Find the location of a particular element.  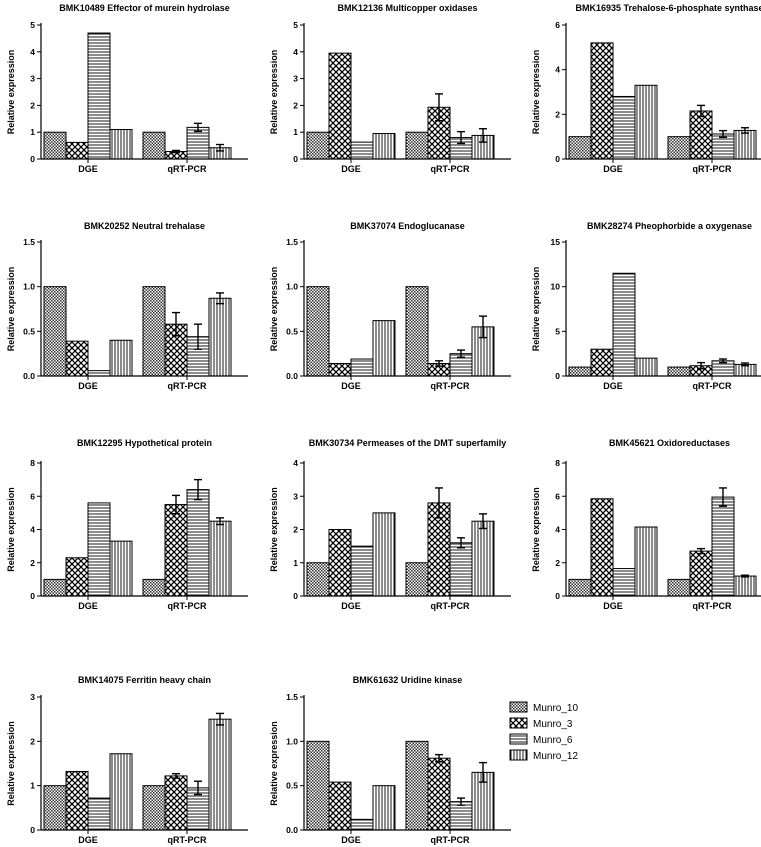

chart-title: BMK37074 Endoglucanase is located at coordinates (407, 226).